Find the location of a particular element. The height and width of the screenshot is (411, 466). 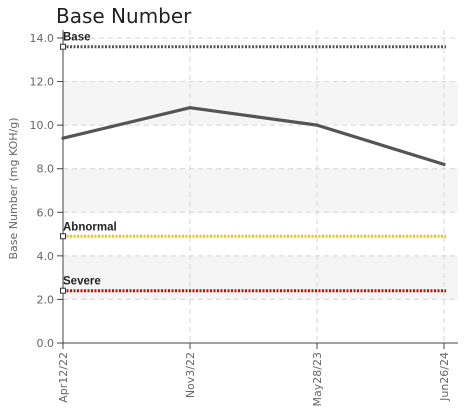

y-tick-label: 14.0 is located at coordinates (42, 38).